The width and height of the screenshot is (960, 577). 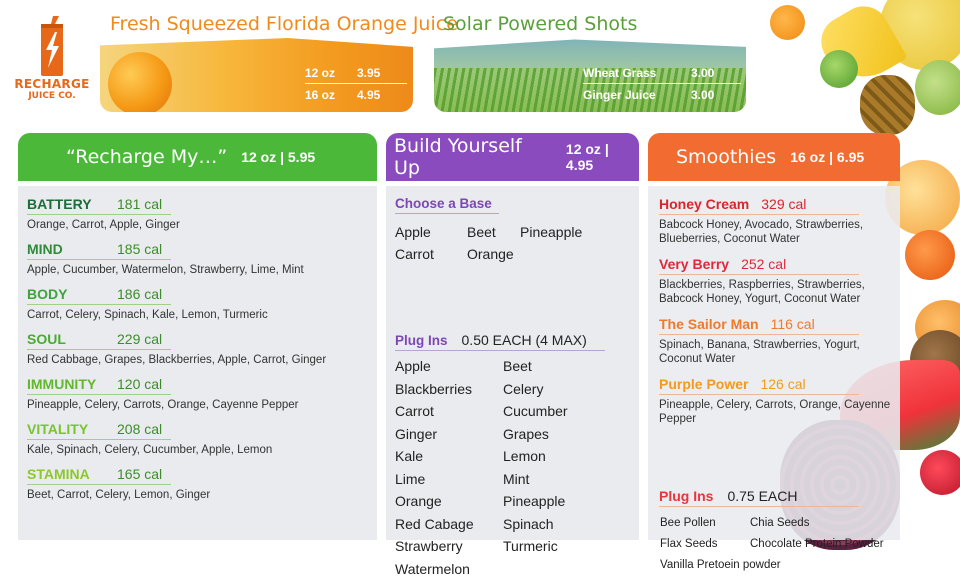 I want to click on lime-image, so click(x=839, y=69).